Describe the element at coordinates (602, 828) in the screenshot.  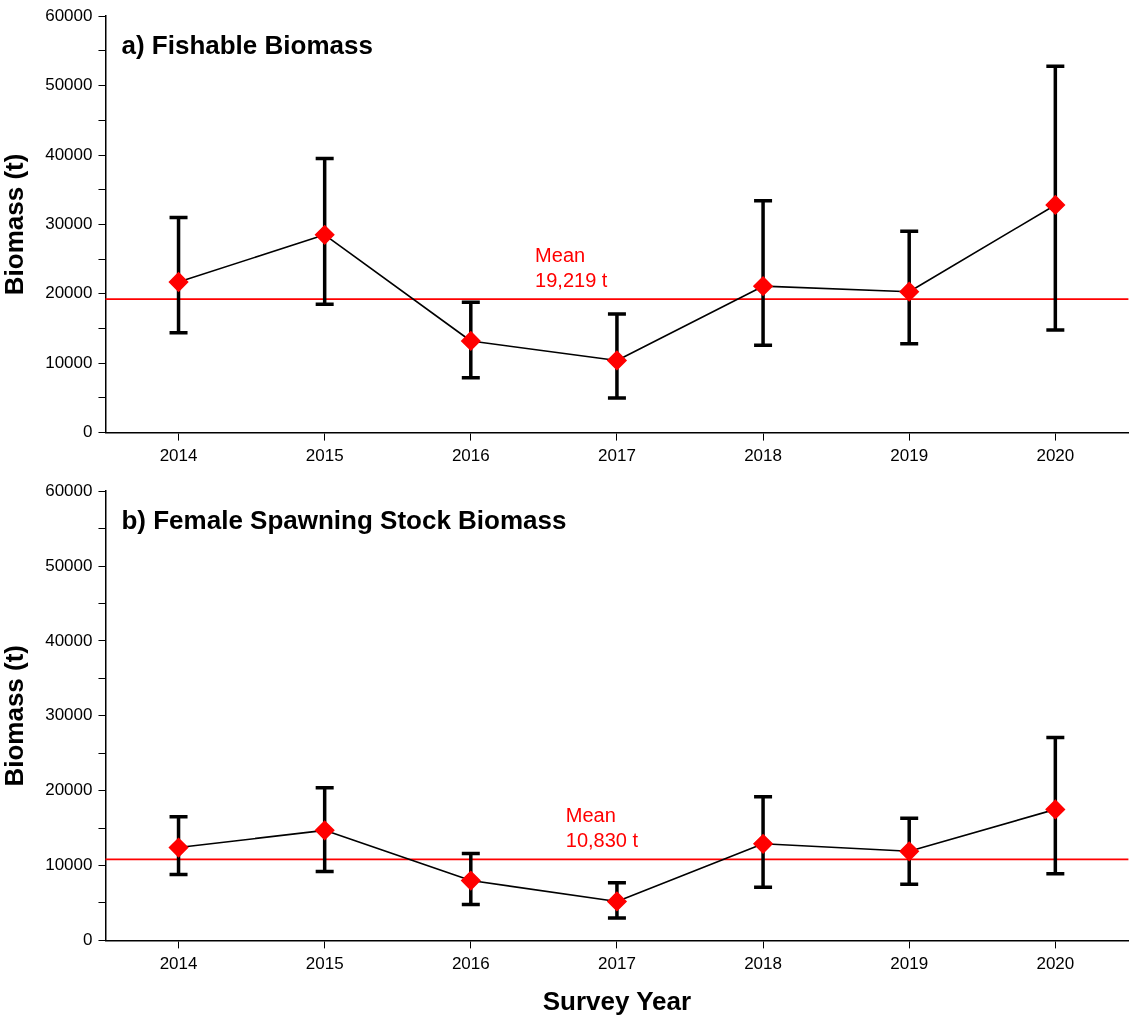
I see `ref-line-label: Mean 10,830 t` at that location.